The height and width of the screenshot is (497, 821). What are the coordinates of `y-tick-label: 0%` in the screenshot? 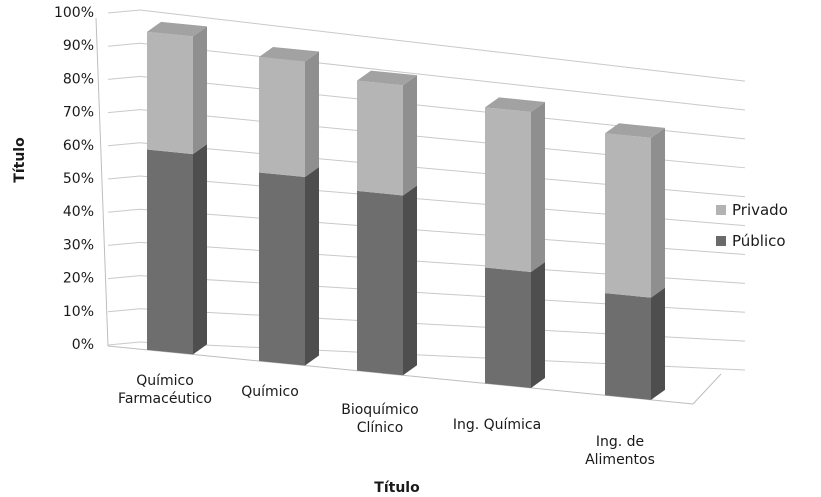 It's located at (83, 345).